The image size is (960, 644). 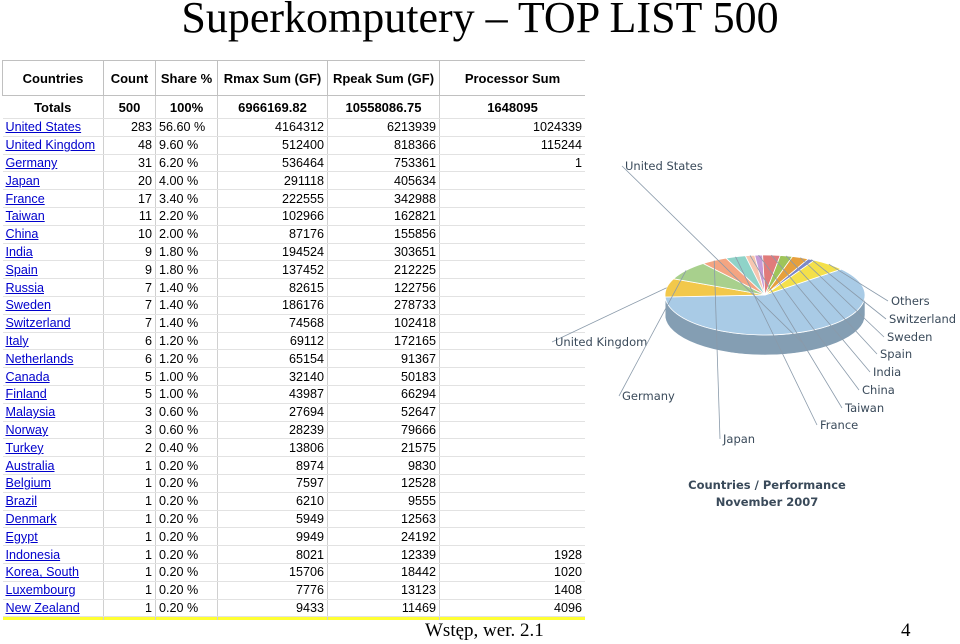 What do you see at coordinates (512, 107) in the screenshot?
I see `totals-processor-sum: 1648095` at bounding box center [512, 107].